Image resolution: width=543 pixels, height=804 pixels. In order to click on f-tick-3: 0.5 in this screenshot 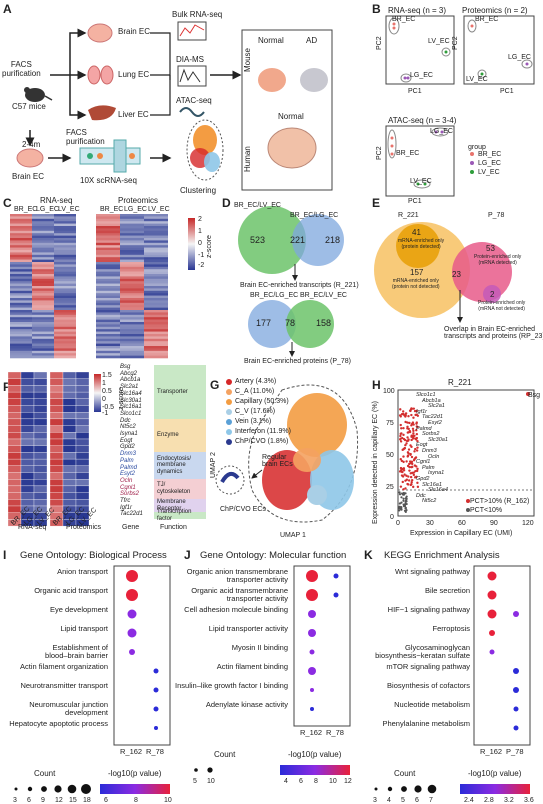, I will do `click(107, 391)`.